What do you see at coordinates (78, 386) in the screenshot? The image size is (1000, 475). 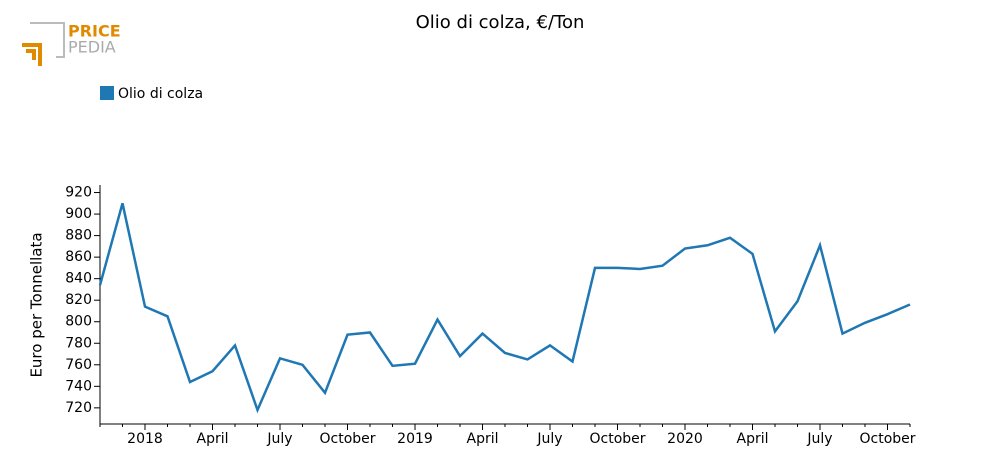 I see `y-tick-label: 740` at bounding box center [78, 386].